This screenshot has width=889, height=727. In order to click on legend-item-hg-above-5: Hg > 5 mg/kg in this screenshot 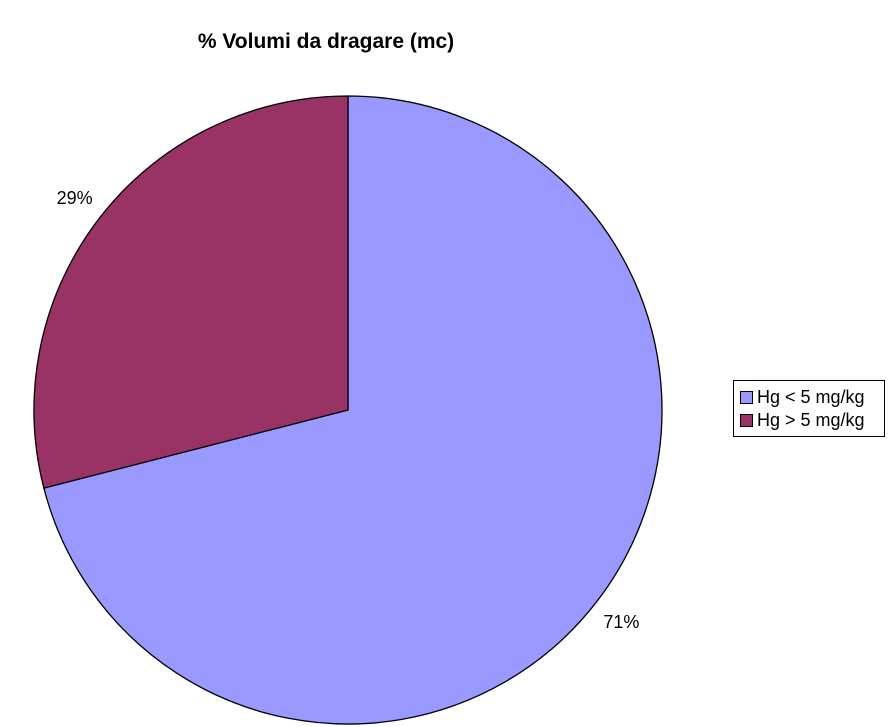, I will do `click(812, 420)`.